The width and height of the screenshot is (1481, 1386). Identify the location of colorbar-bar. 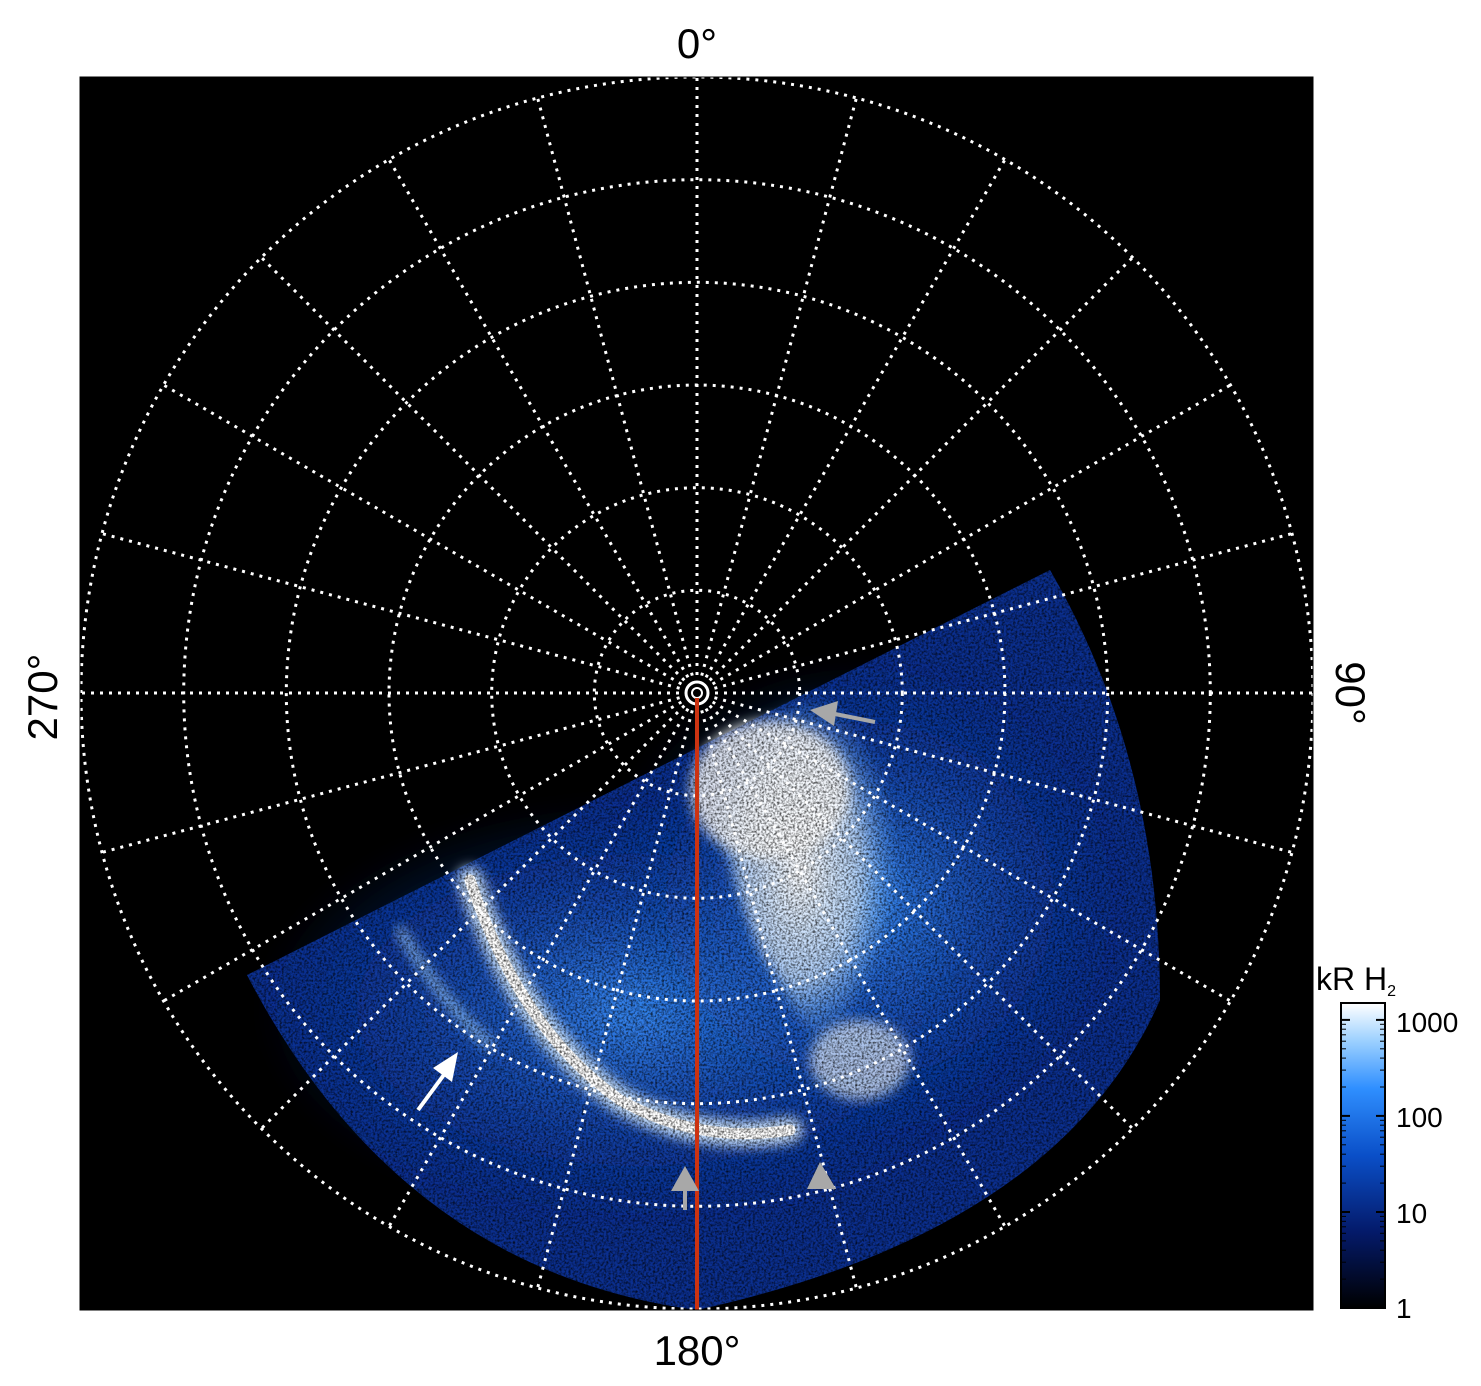
(1363, 1155).